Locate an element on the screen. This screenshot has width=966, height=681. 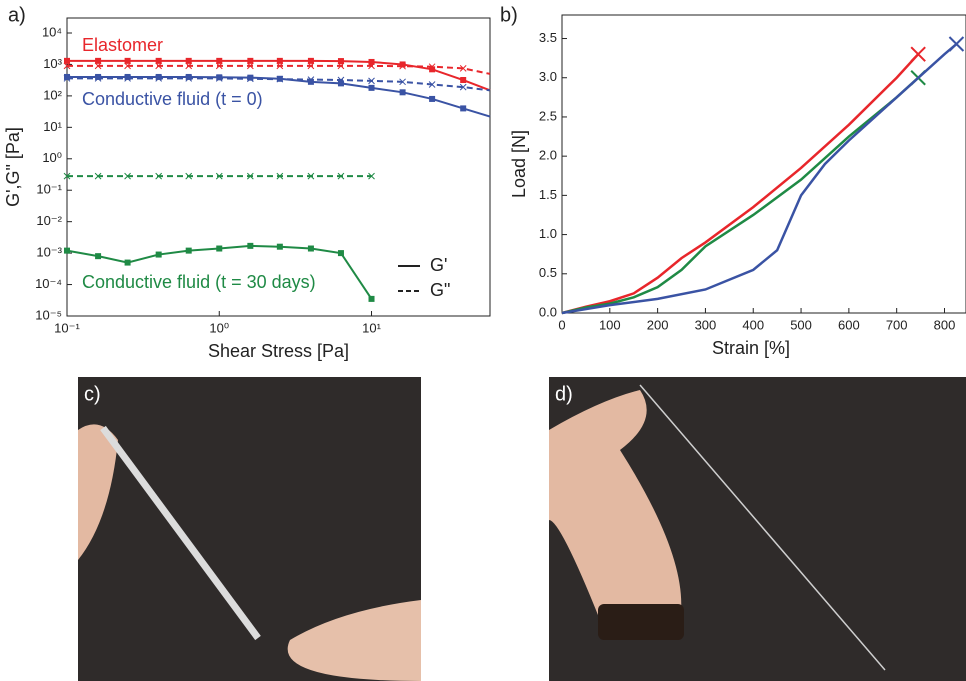
x-tick-label: 800 is located at coordinates (945, 324).